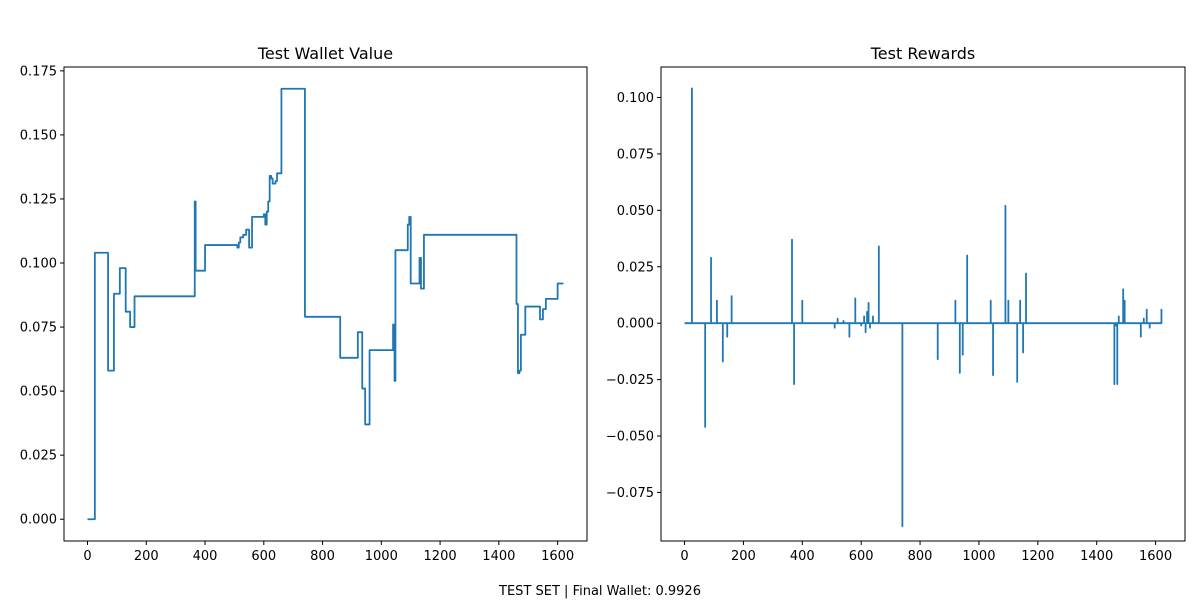 This screenshot has width=1200, height=600. Describe the element at coordinates (325, 53) in the screenshot. I see `chart-title: Test Wallet Value` at that location.